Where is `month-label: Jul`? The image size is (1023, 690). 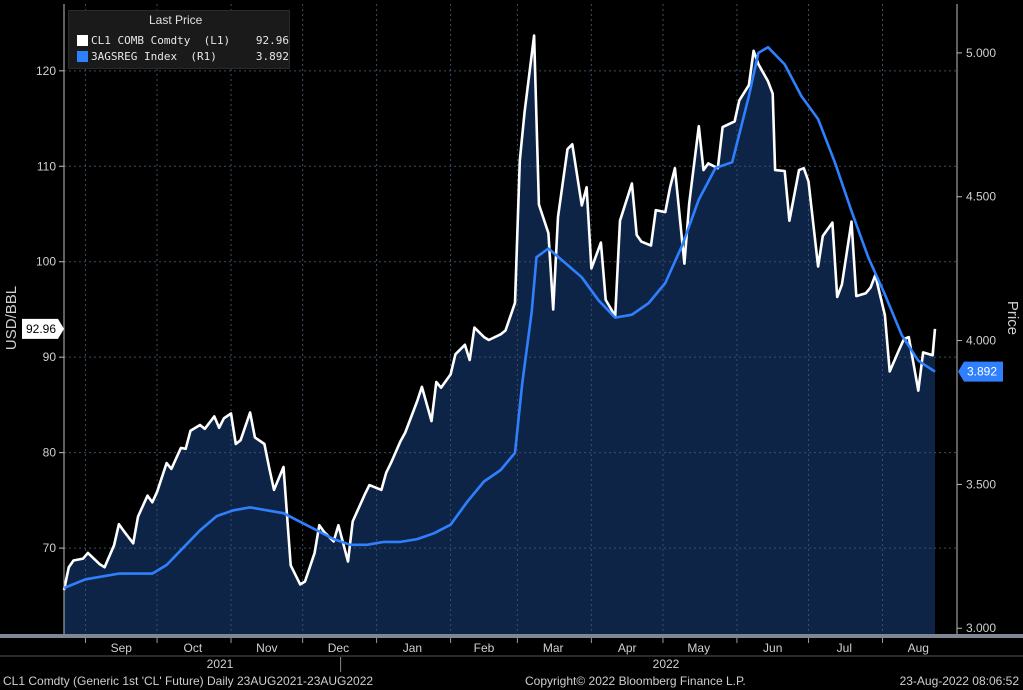
month-label: Jul is located at coordinates (844, 648).